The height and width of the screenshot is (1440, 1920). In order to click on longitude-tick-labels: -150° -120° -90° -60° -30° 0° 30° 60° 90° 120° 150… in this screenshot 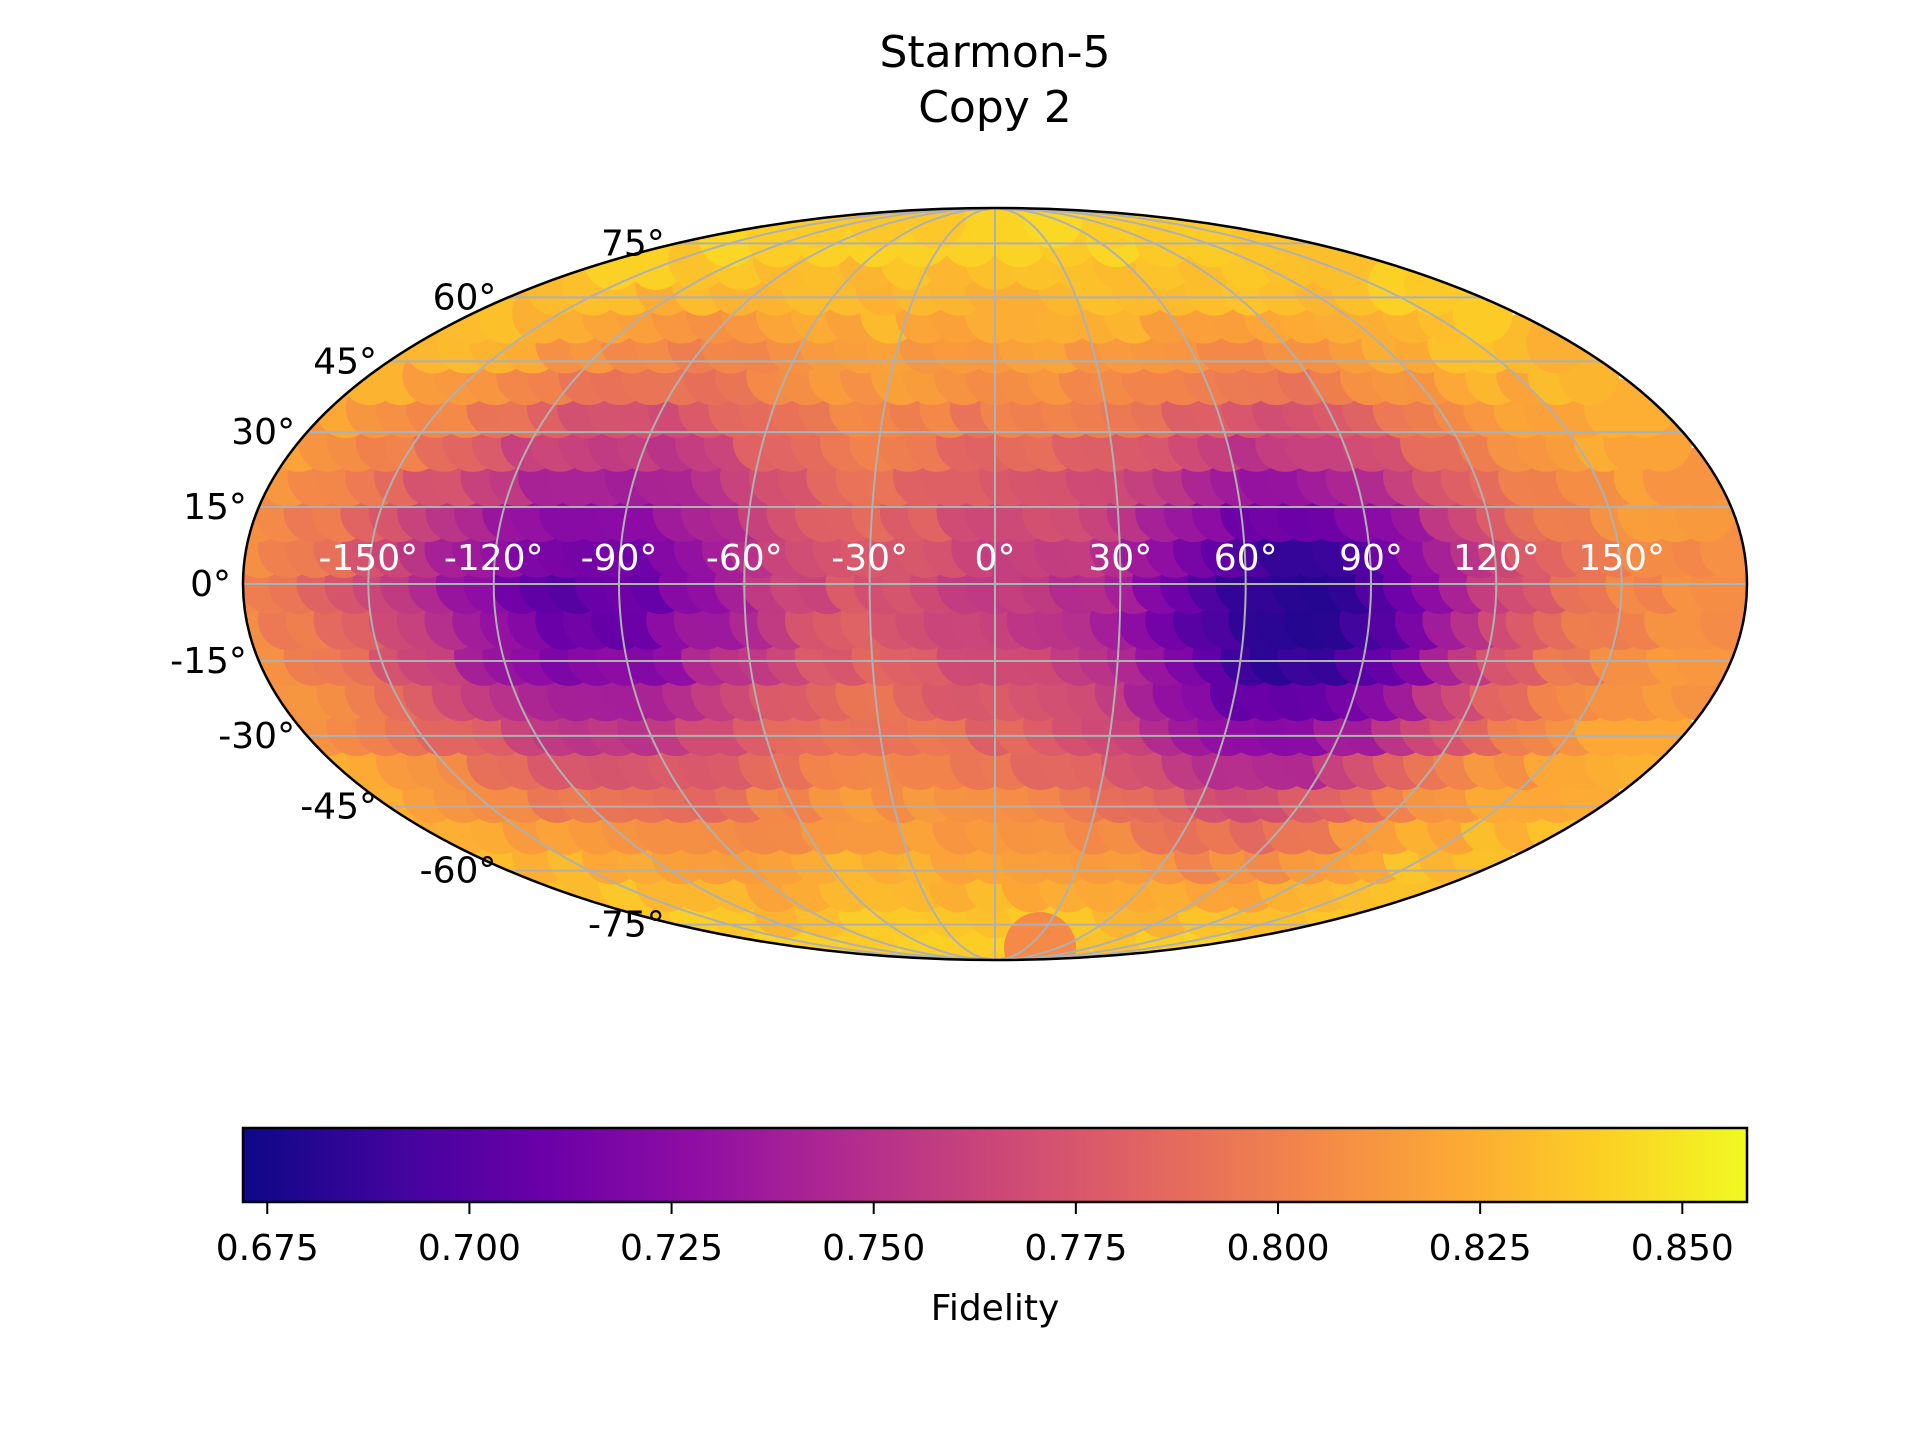, I will do `click(991, 558)`.